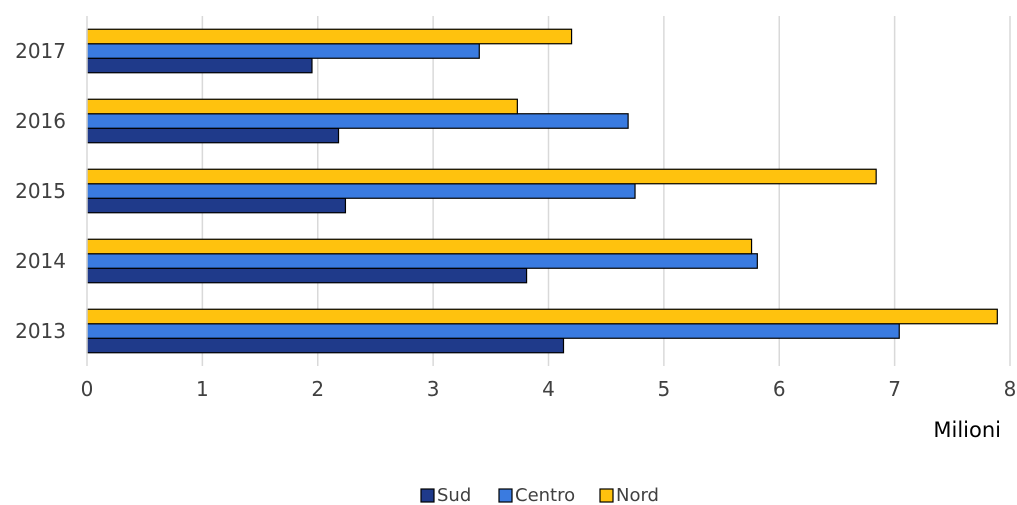  What do you see at coordinates (40, 261) in the screenshot?
I see `category-label: 2014` at bounding box center [40, 261].